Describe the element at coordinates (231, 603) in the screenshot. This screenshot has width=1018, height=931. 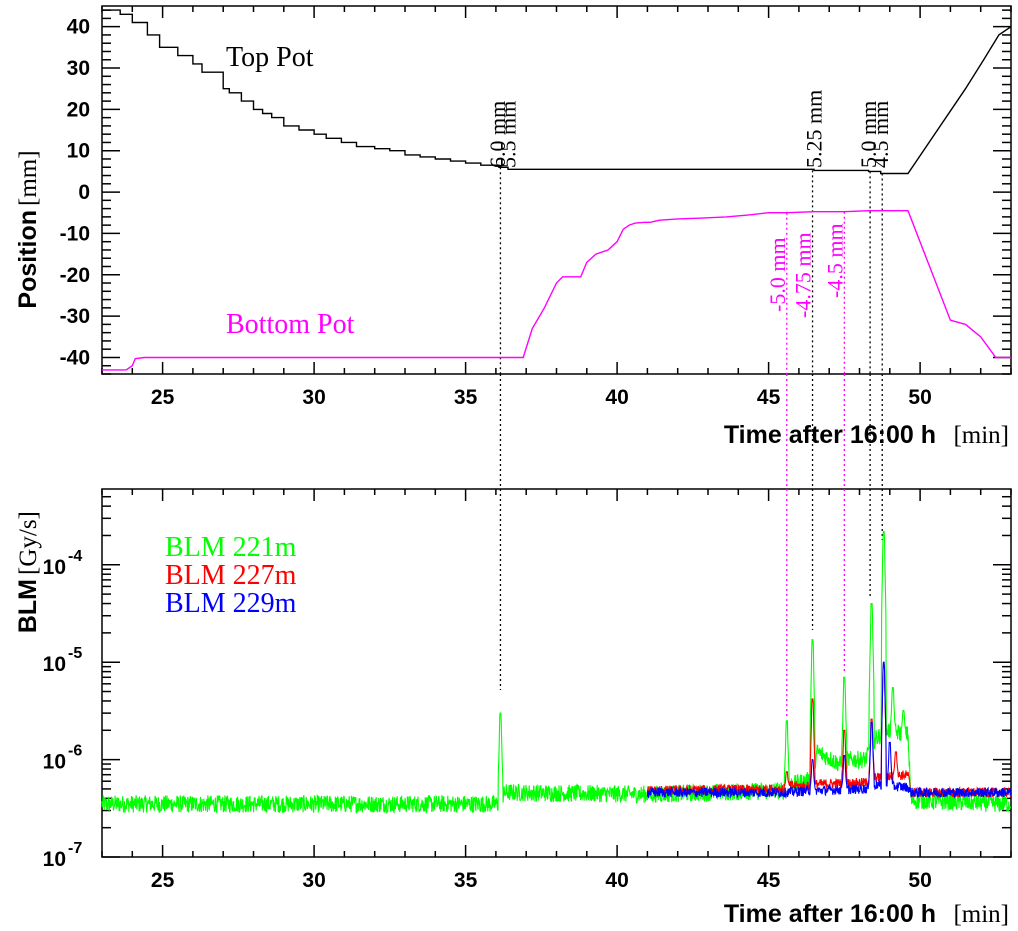
I see `legend-blm-229m: BLM 229m` at that location.